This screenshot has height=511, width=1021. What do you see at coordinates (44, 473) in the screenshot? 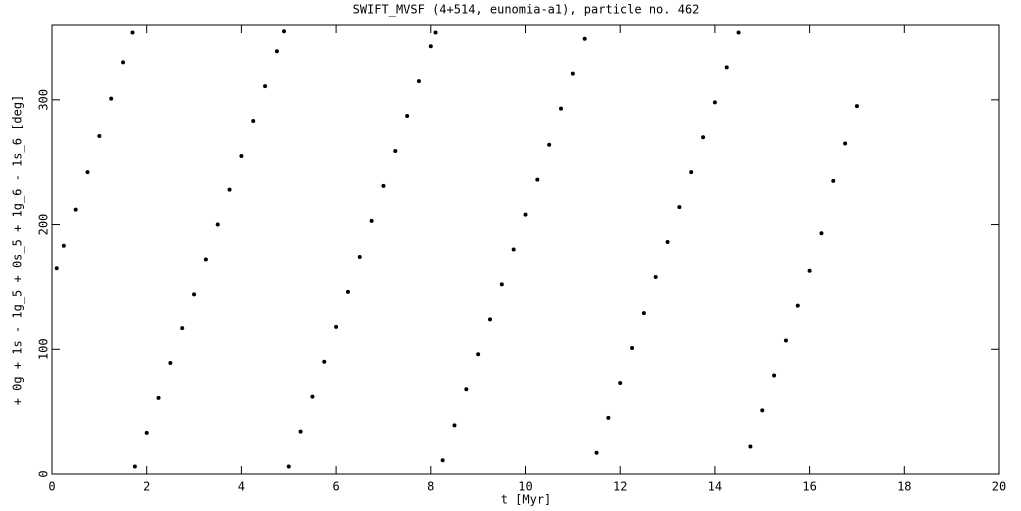
I see `y-tick-label: 0` at bounding box center [44, 473].